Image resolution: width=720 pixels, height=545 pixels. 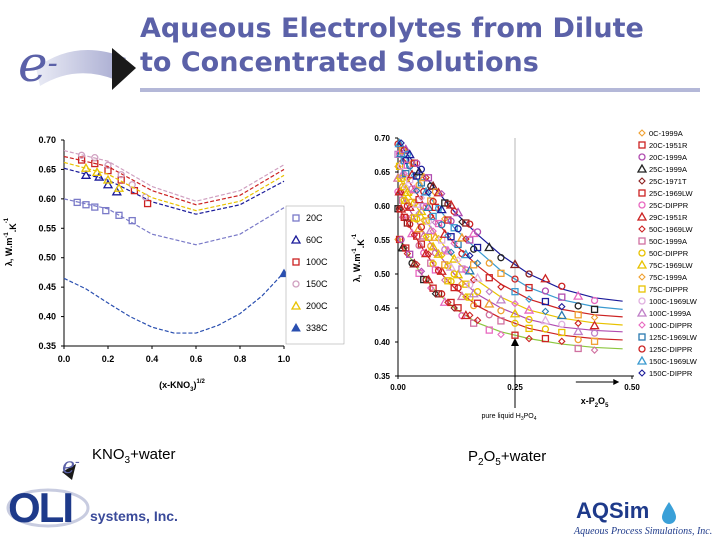 What do you see at coordinates (613, 510) in the screenshot?
I see `aqsim-logo-text: AQSim` at bounding box center [613, 510].